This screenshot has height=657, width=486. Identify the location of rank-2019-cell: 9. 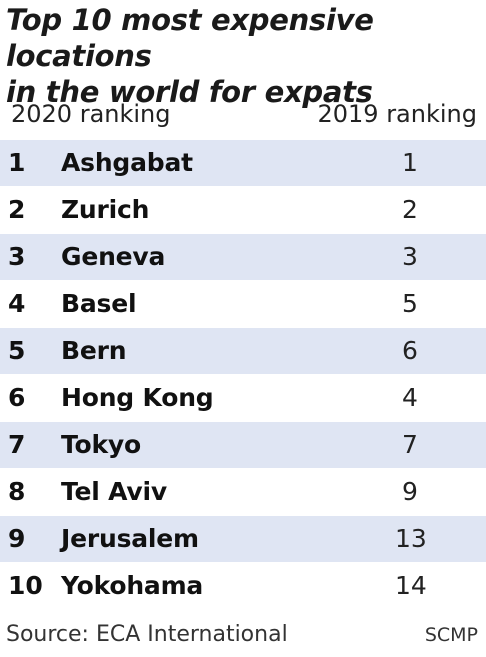
(410, 491).